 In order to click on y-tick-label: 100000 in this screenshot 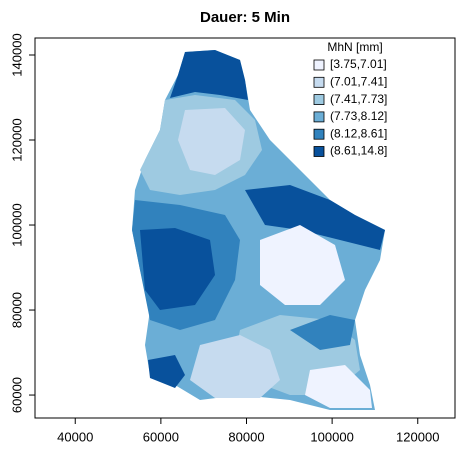, I will do `click(16, 224)`.